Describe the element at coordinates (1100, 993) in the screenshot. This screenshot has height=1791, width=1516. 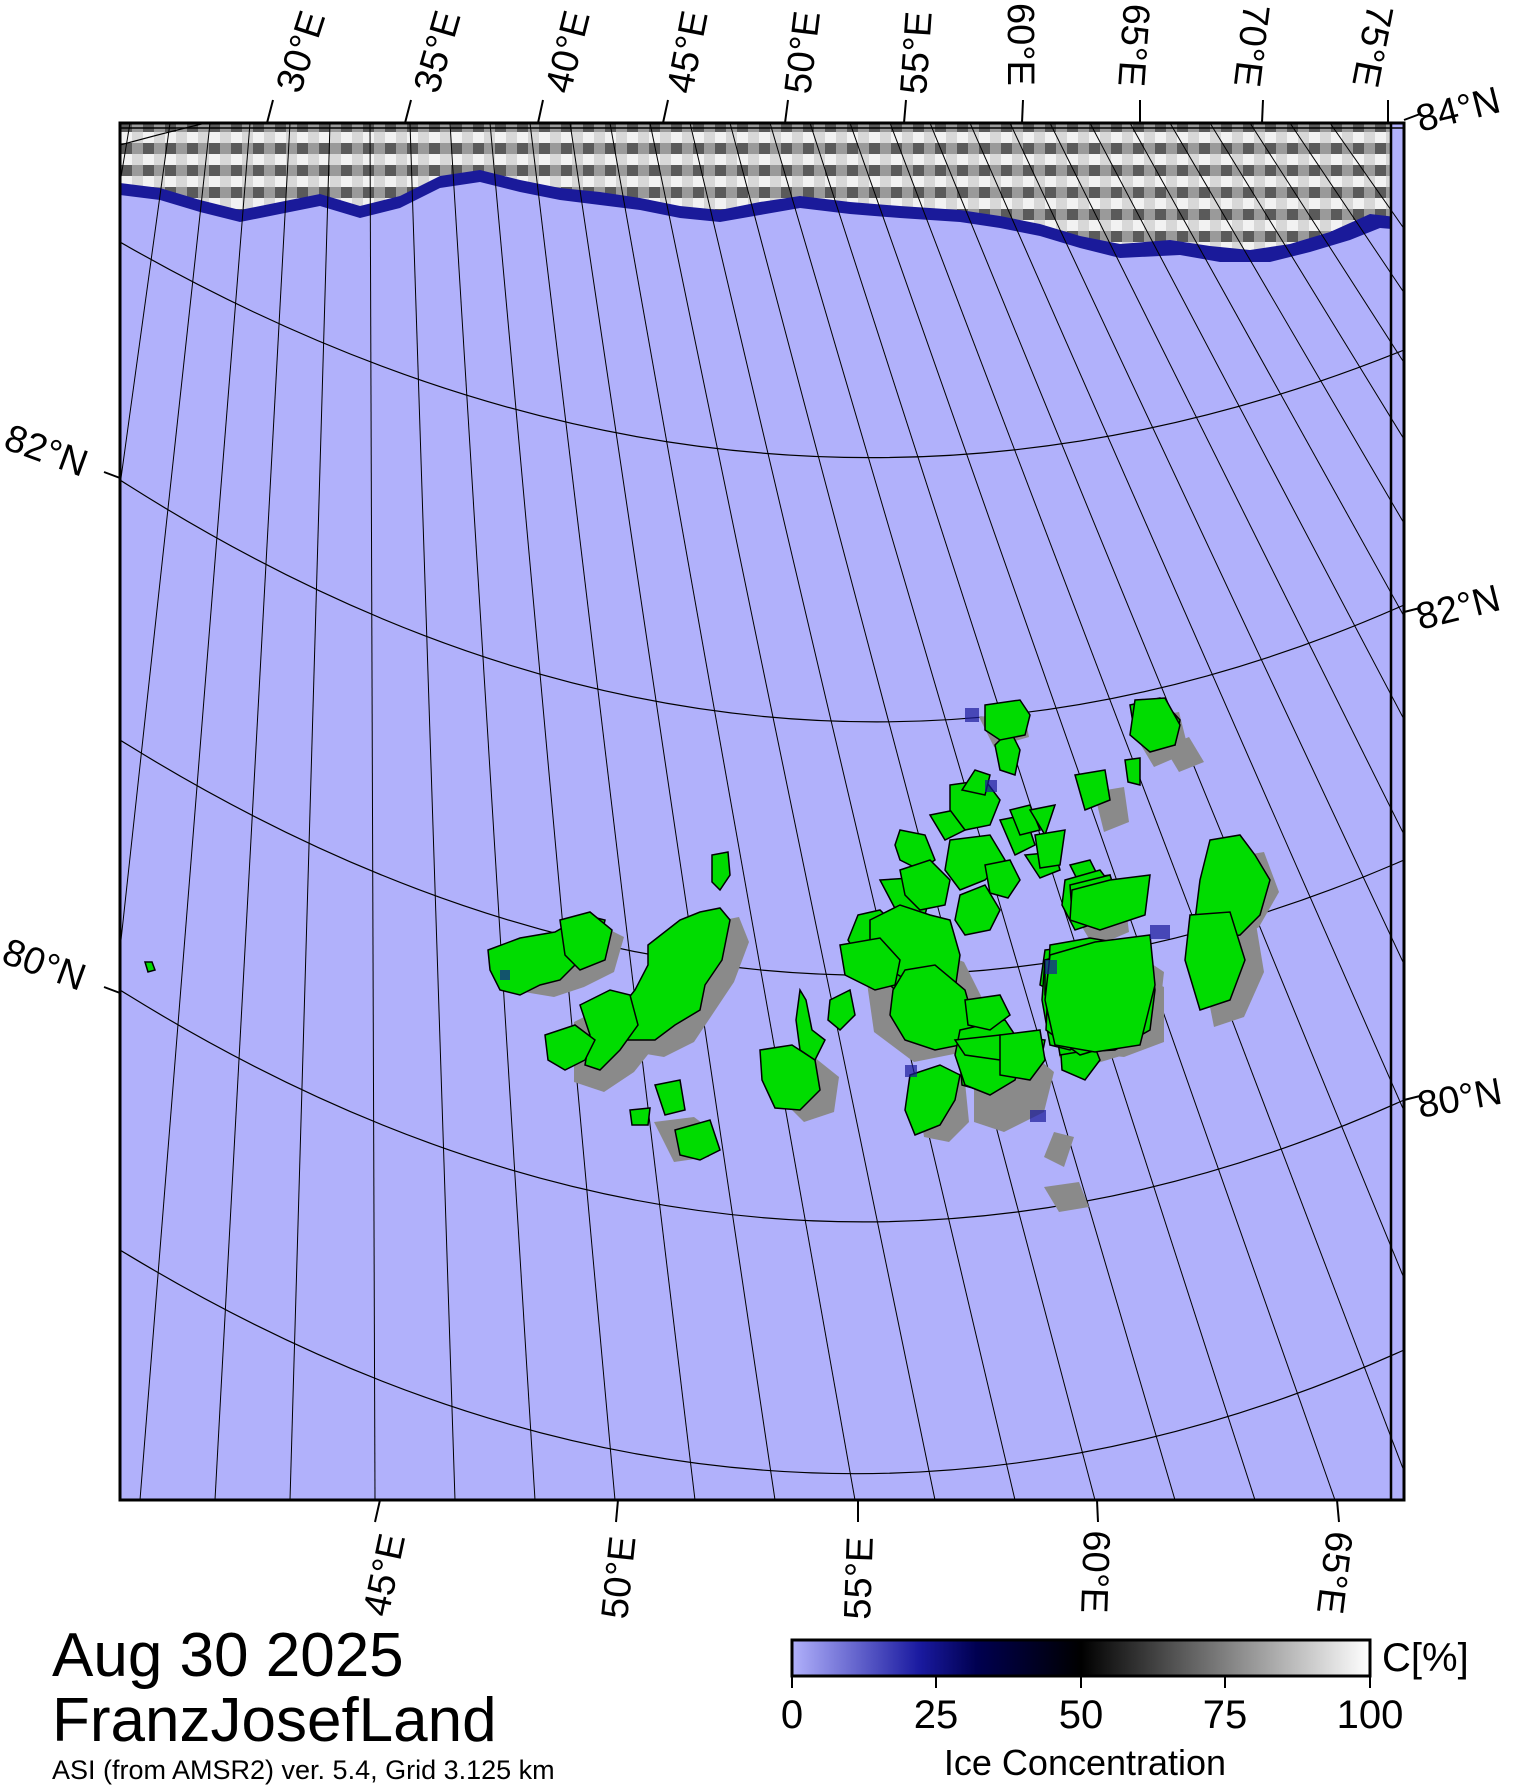
I see `island-wilczek-land` at that location.